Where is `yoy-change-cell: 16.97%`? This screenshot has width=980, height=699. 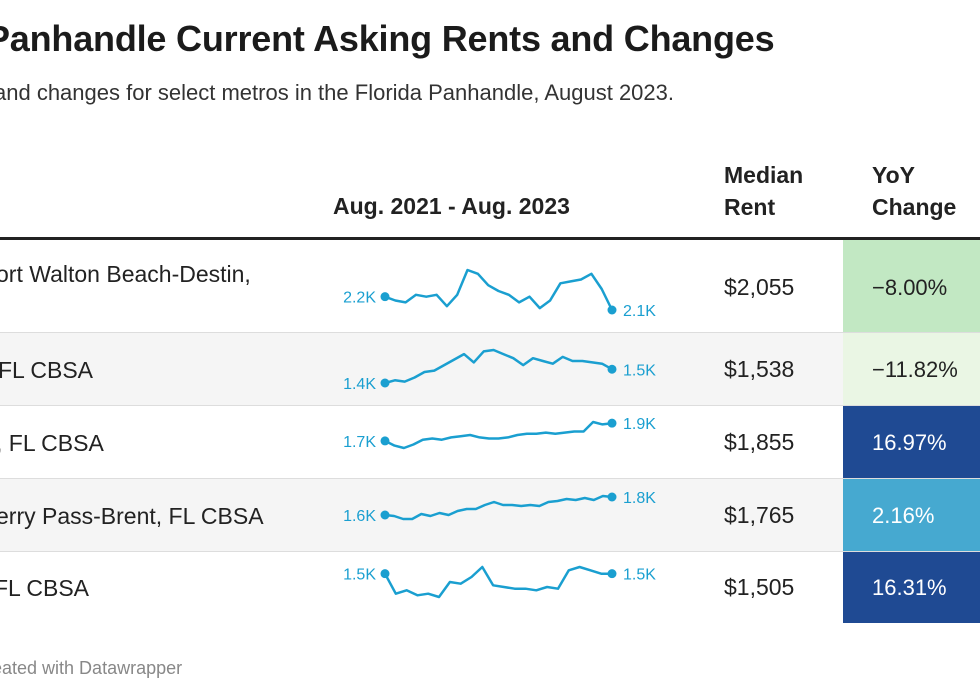
yoy-change-cell: 16.97% is located at coordinates (911, 442).